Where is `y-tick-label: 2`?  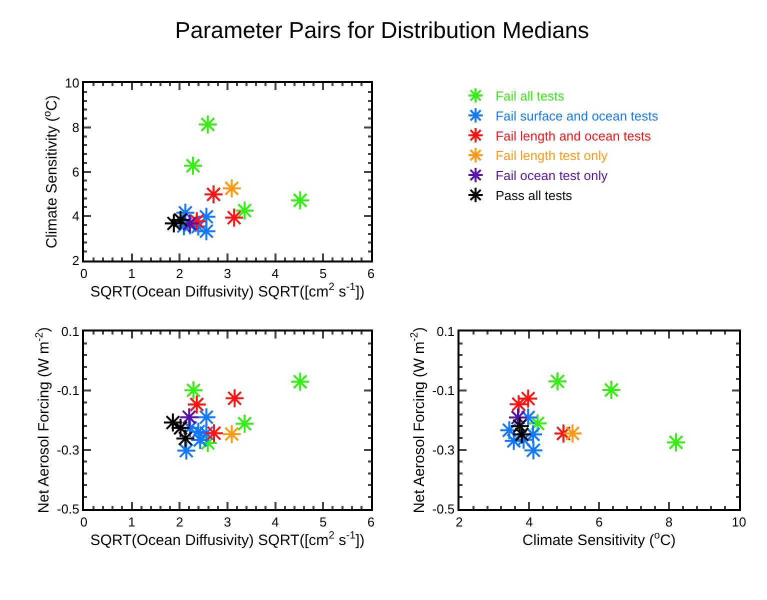
y-tick-label: 2 is located at coordinates (76, 260).